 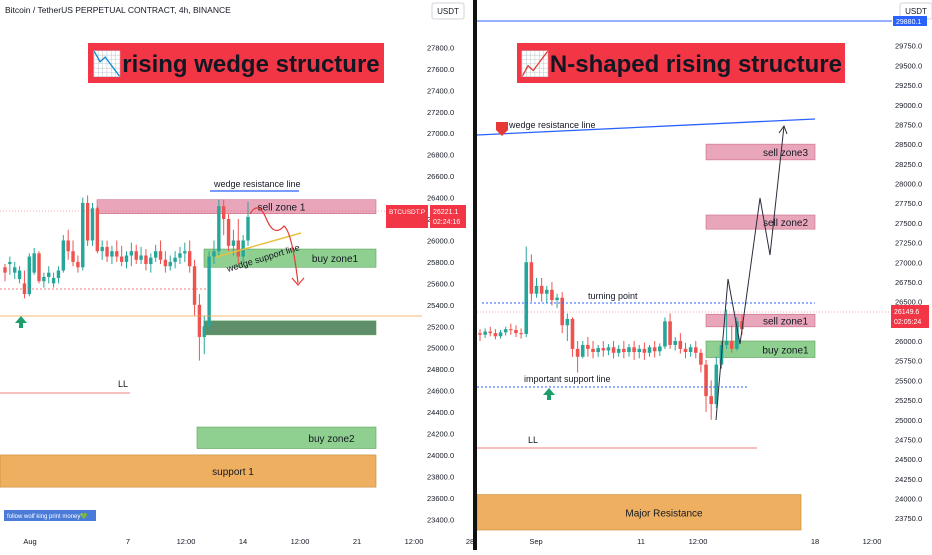 What do you see at coordinates (785, 322) in the screenshot?
I see `zone-label: sell zone1` at bounding box center [785, 322].